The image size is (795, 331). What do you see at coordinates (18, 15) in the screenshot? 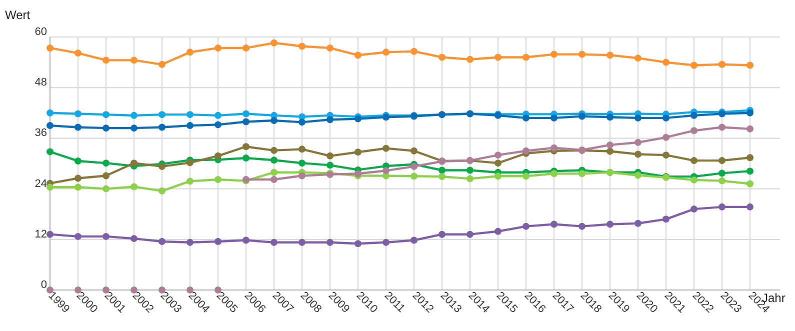
I see `y-axis-title: Wert` at bounding box center [18, 15].